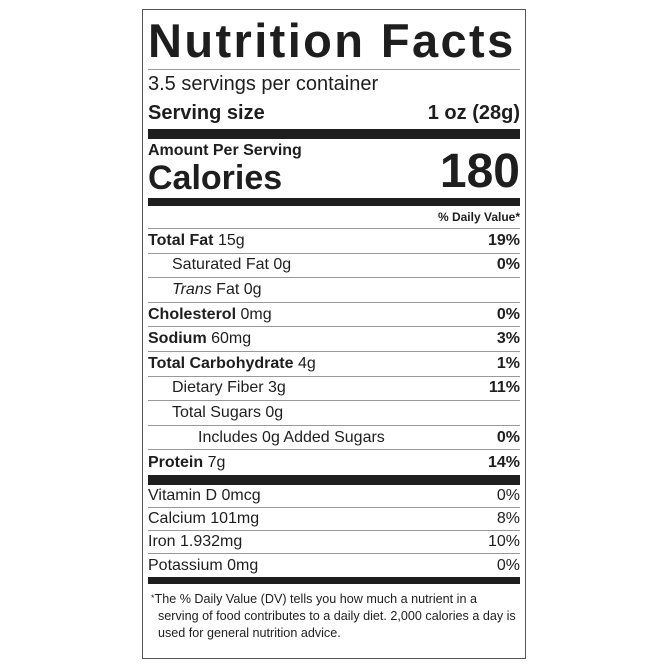  I want to click on nutrient-dv: 14%, so click(503, 462).